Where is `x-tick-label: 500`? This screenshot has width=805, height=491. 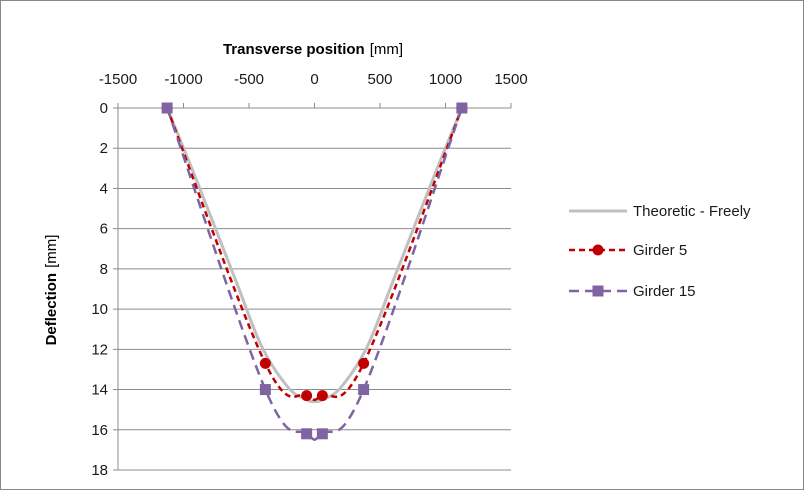 x-tick-label: 500 is located at coordinates (379, 79).